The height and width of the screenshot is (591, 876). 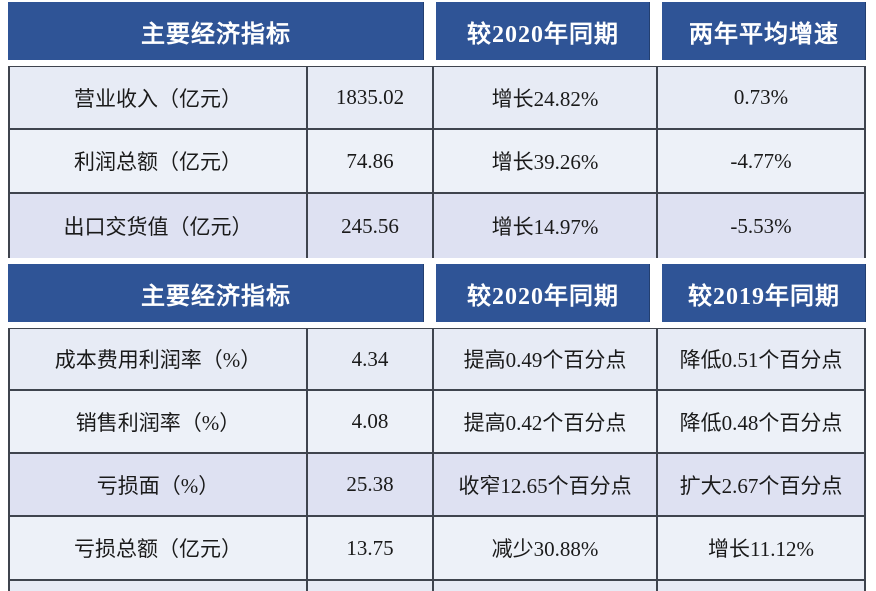 What do you see at coordinates (216, 31) in the screenshot?
I see `section1-header-indicator: 主要经济指标` at bounding box center [216, 31].